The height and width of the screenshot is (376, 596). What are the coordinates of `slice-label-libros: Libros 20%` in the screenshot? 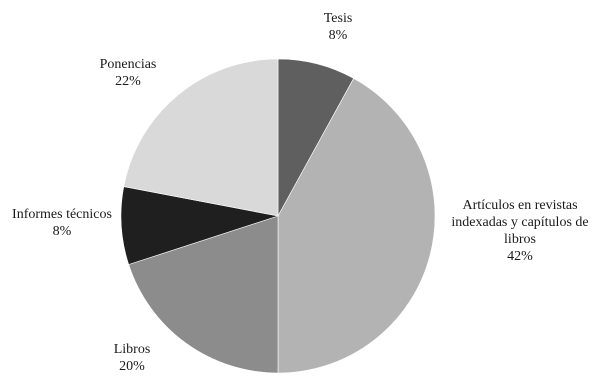 It's located at (132, 358).